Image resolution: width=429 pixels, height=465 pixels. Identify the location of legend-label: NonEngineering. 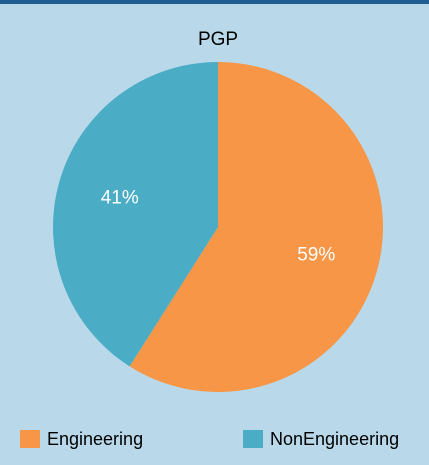
(334, 439).